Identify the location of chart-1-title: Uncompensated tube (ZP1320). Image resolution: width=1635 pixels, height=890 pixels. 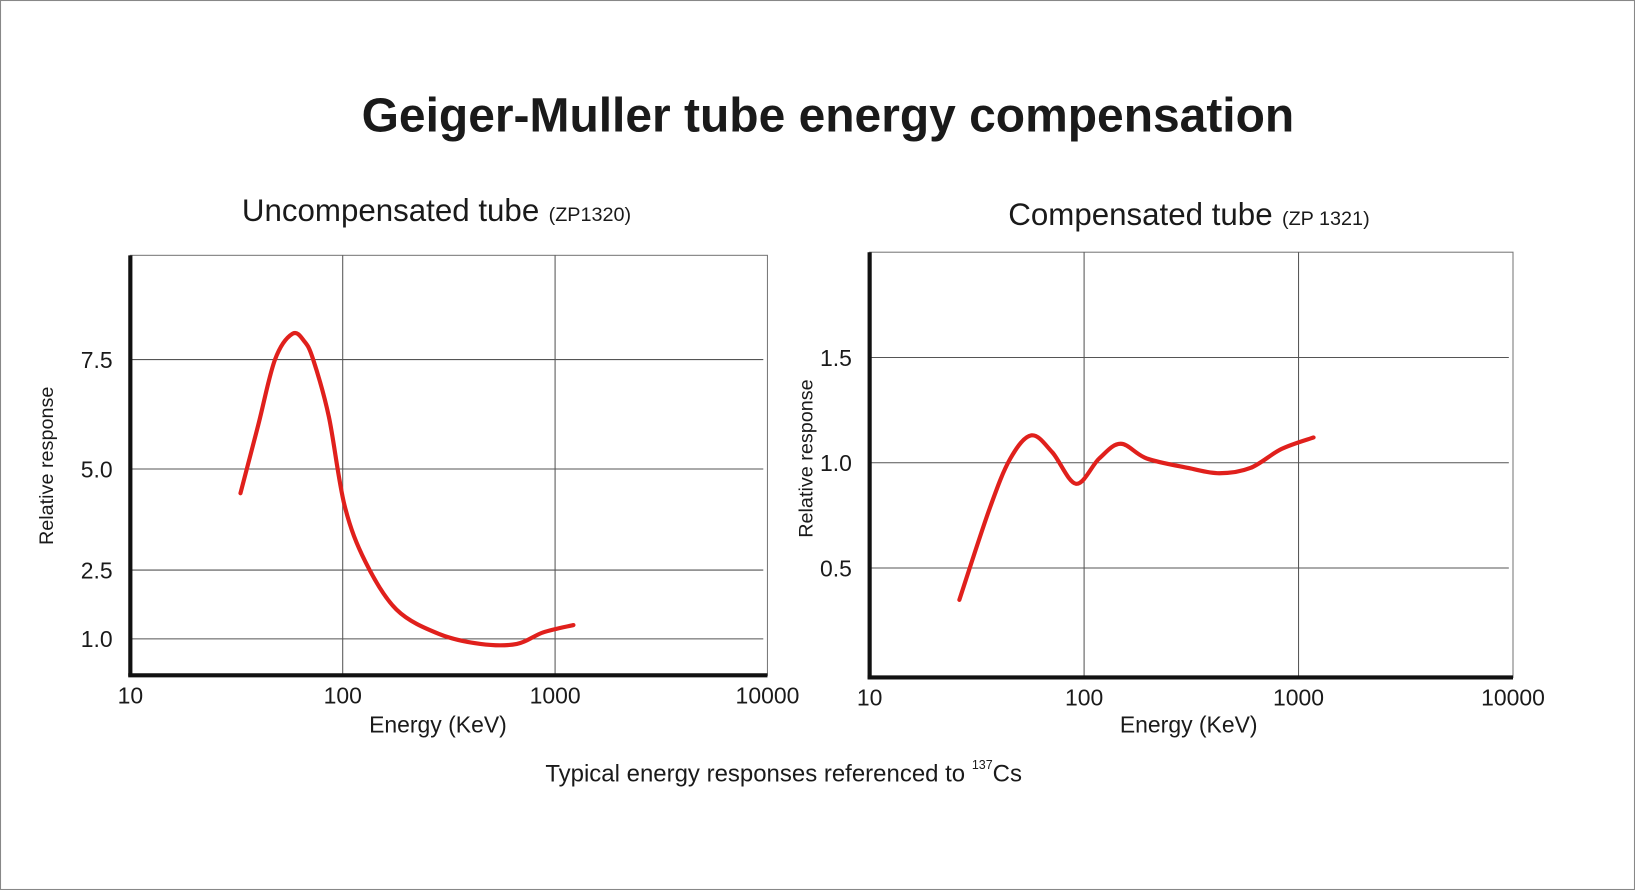
(436, 210).